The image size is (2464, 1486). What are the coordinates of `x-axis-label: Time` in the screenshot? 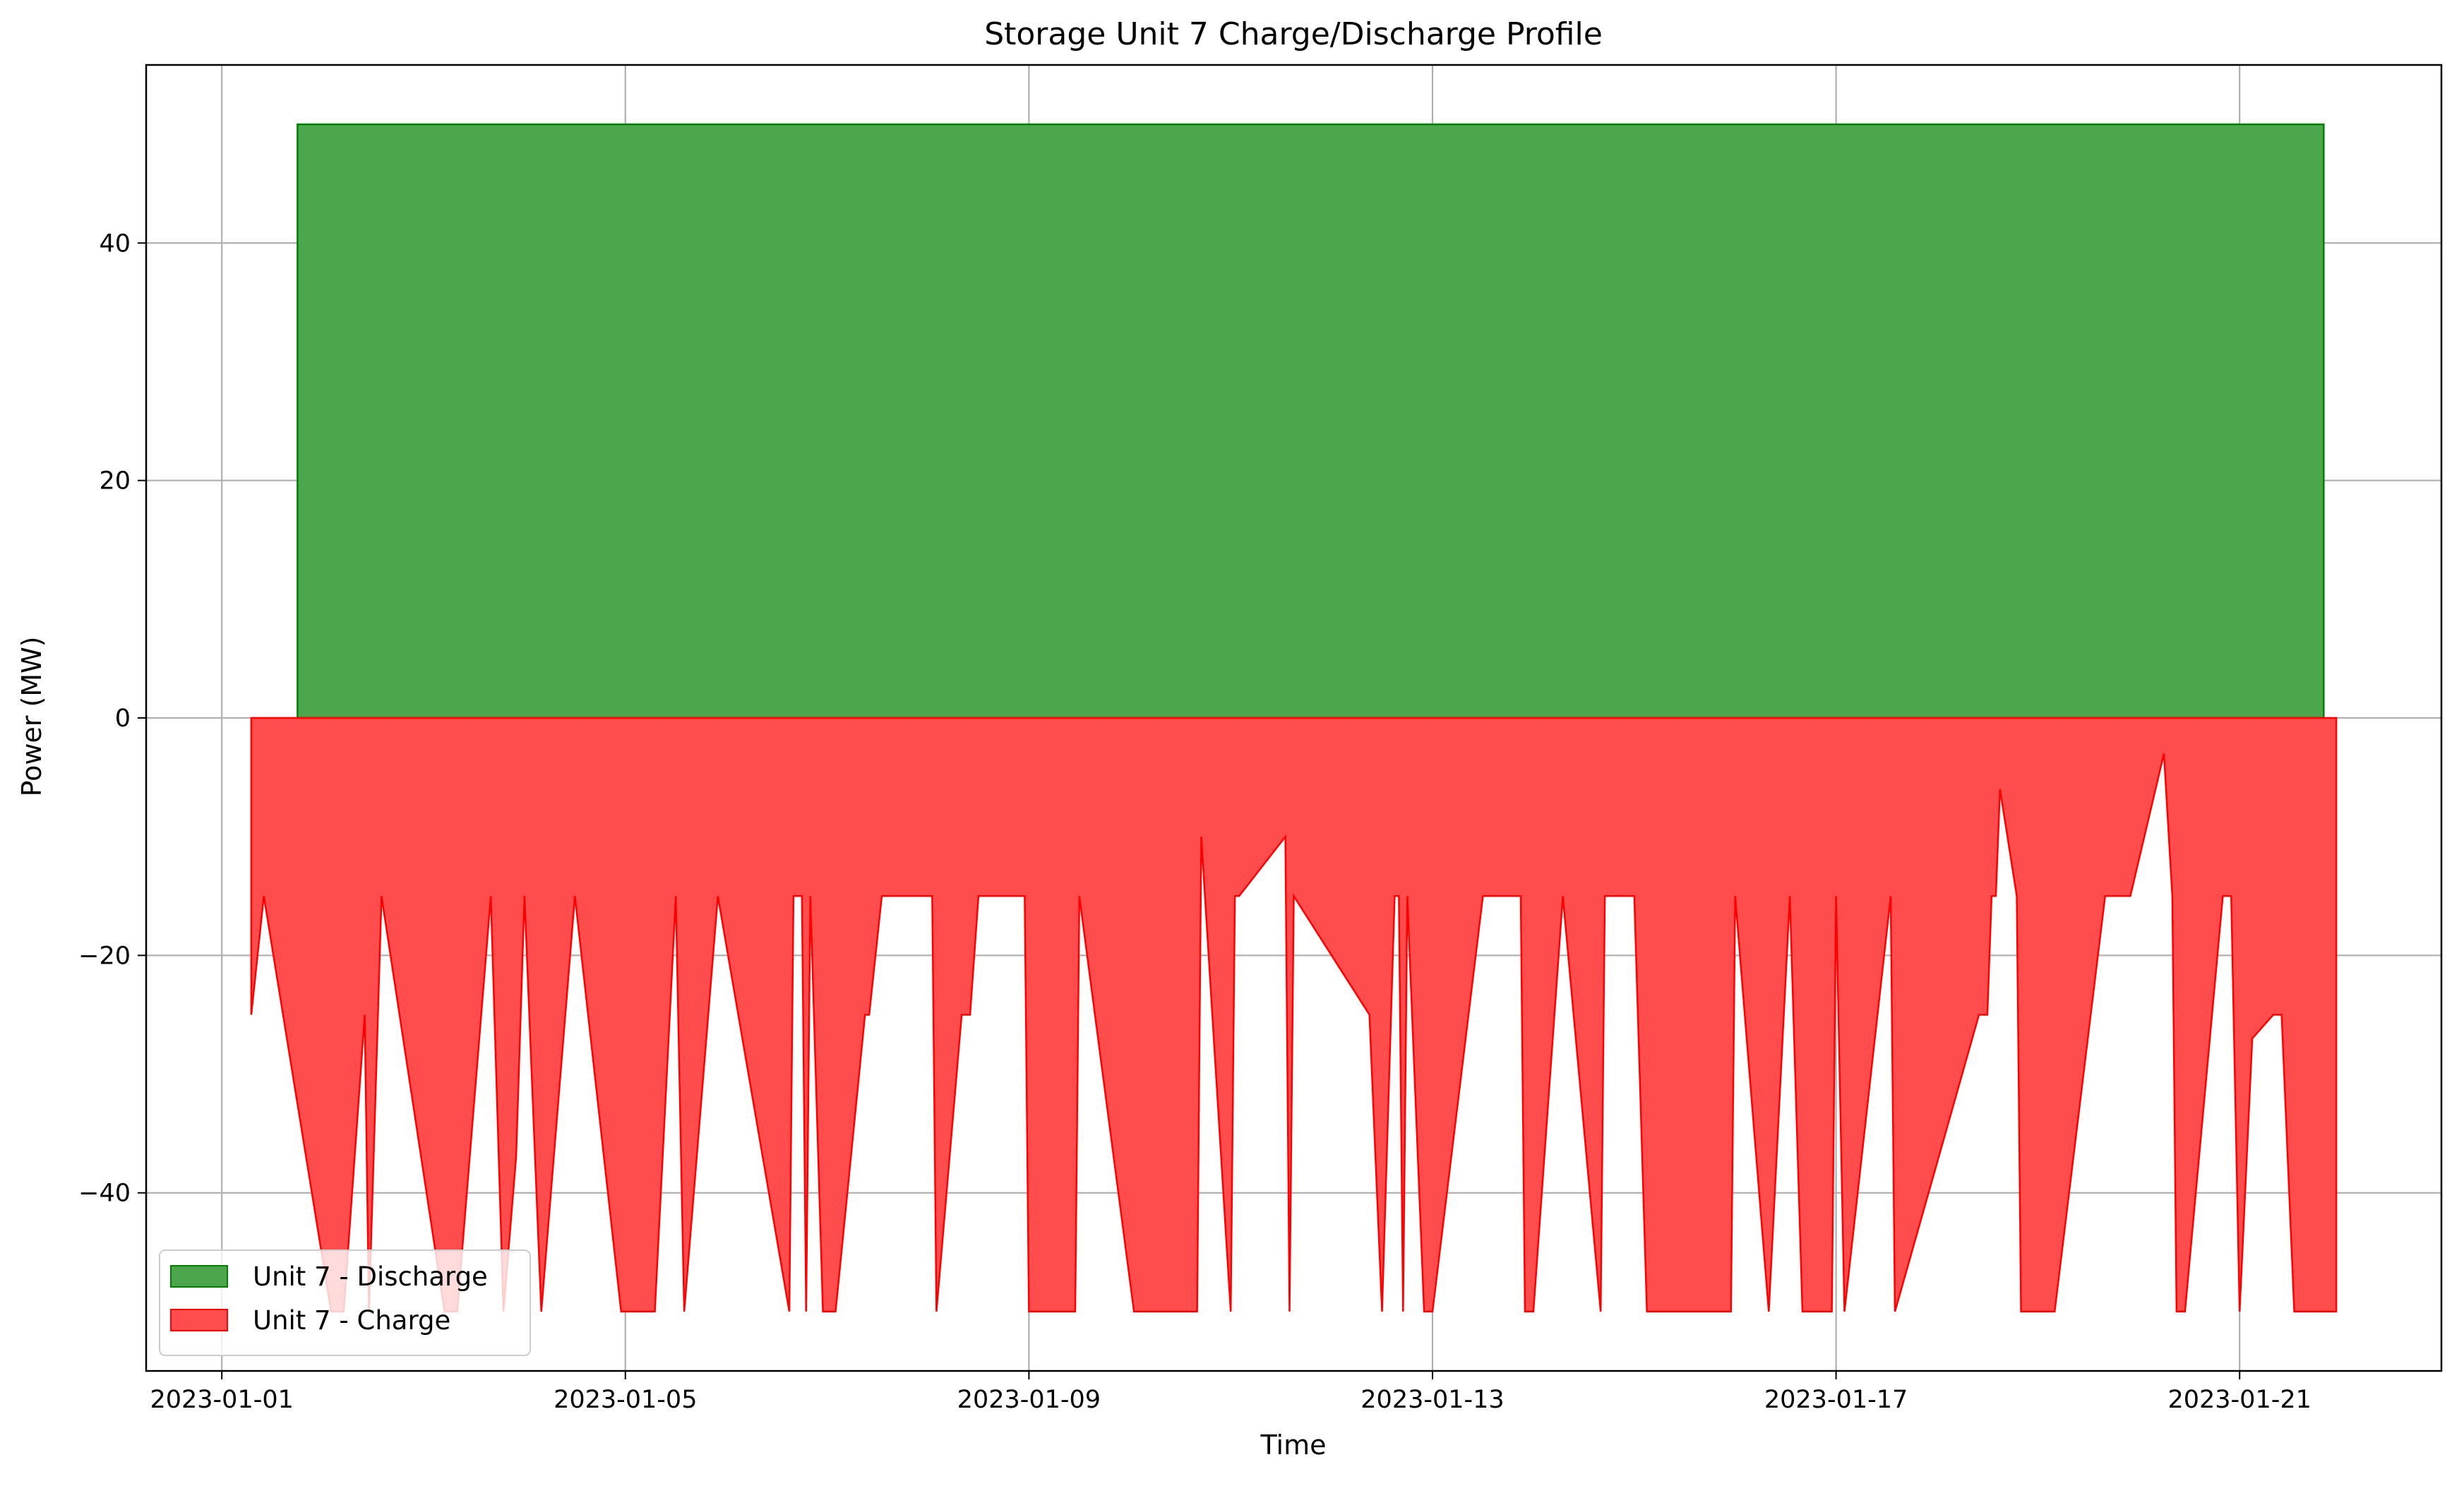 It's located at (1293, 1445).